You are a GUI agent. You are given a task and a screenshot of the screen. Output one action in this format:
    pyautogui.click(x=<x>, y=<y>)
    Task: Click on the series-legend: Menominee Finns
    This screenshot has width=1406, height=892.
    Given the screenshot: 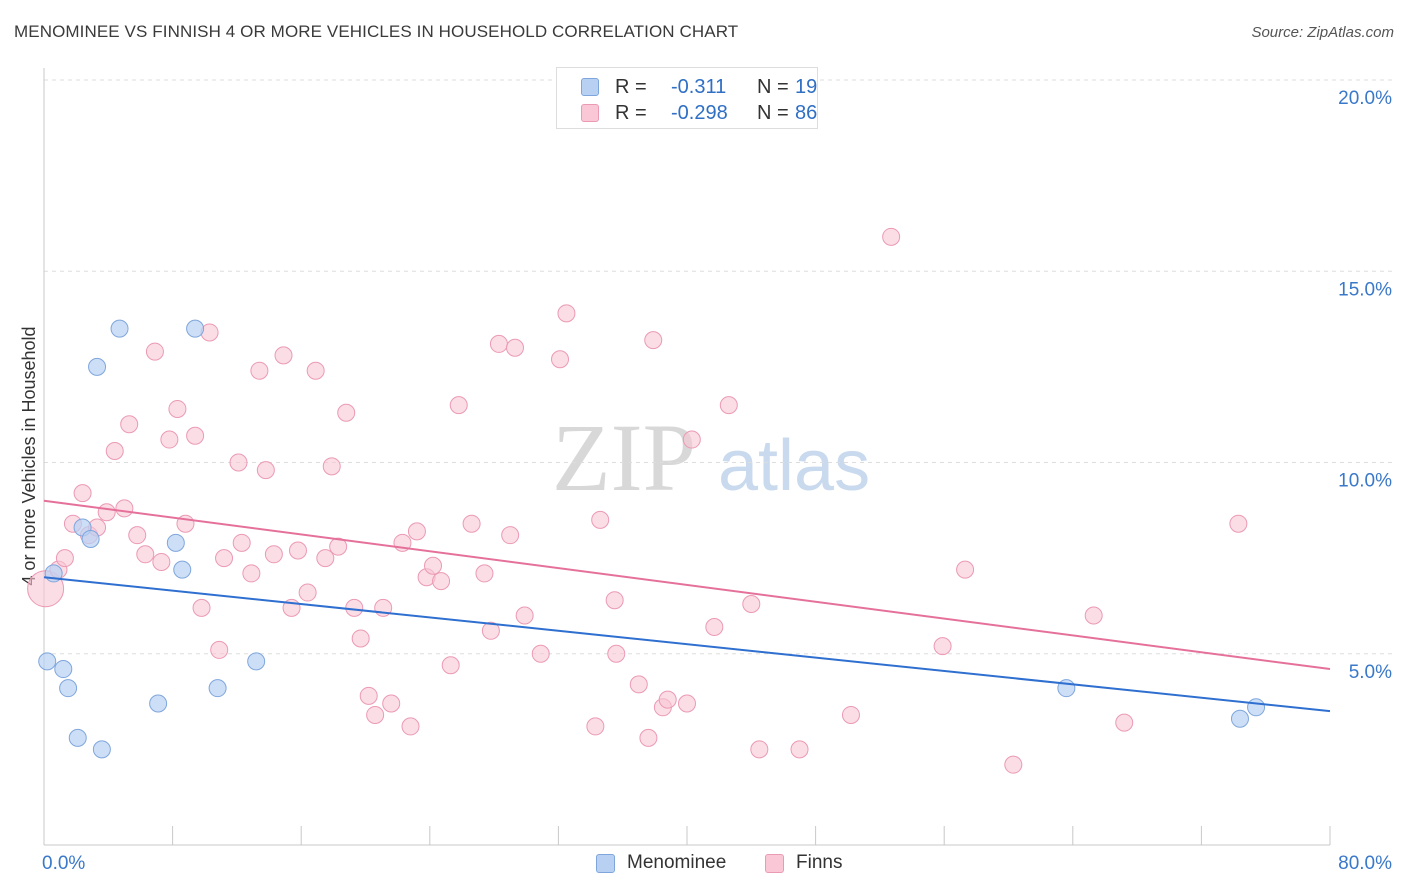 What is the action you would take?
    pyautogui.click(x=703, y=865)
    